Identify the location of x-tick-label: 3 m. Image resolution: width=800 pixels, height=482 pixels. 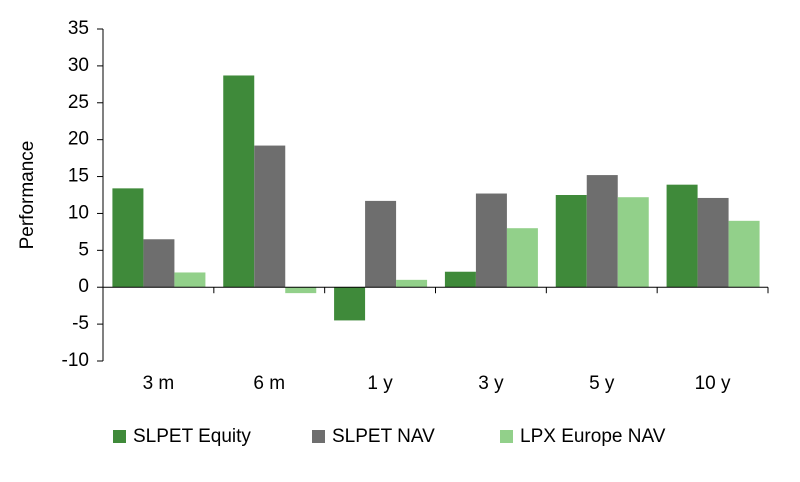
(159, 383).